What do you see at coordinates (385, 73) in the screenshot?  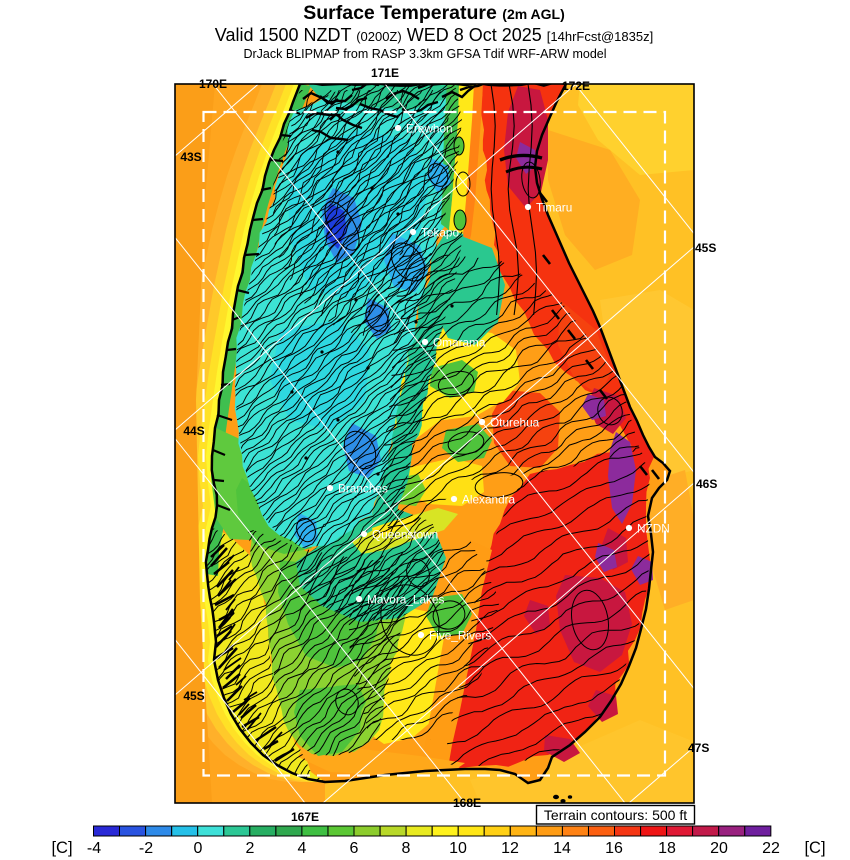 I see `svg-text: 171E` at bounding box center [385, 73].